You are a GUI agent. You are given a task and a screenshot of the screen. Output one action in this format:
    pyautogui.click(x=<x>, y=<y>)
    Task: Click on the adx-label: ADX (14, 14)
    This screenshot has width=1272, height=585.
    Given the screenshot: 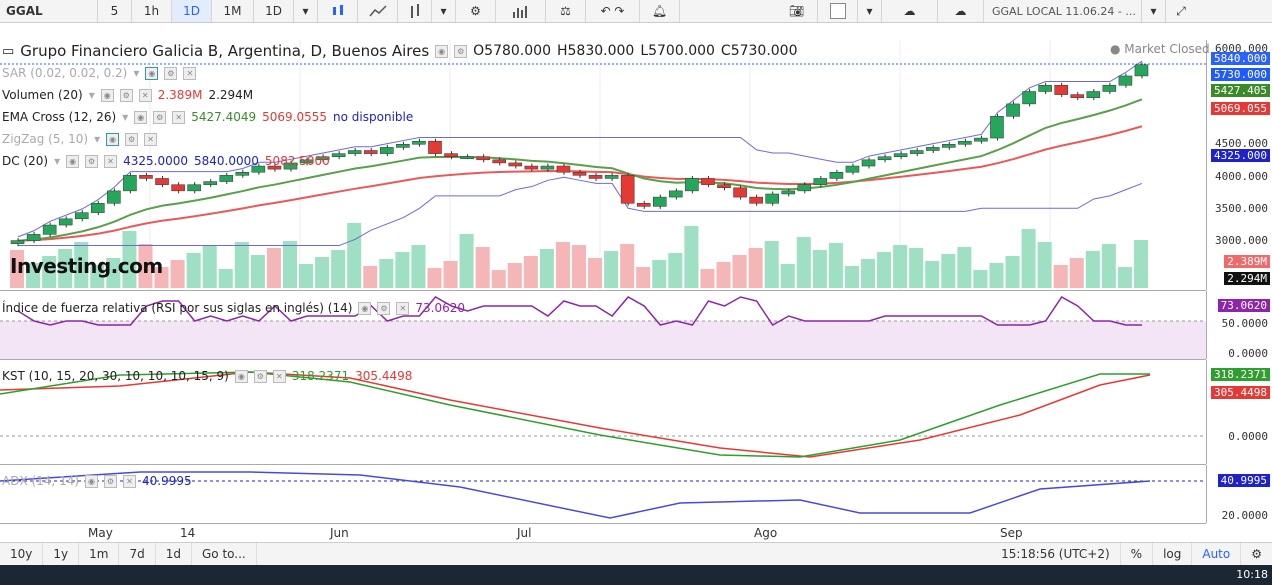 What is the action you would take?
    pyautogui.click(x=41, y=481)
    